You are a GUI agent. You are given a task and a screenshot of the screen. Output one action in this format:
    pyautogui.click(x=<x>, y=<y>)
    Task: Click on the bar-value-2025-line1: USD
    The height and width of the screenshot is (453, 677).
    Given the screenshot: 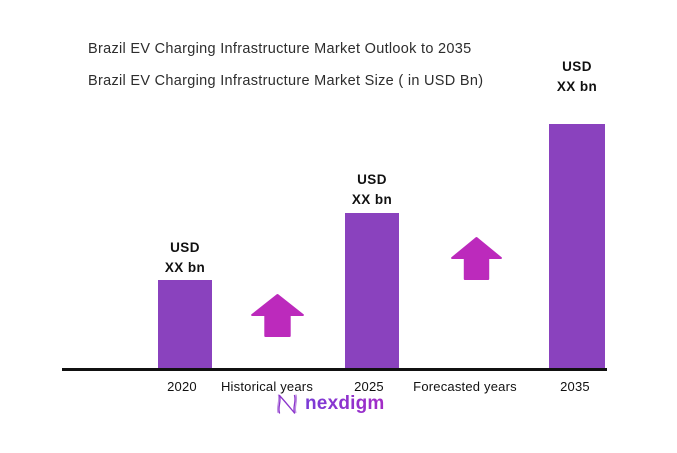 What is the action you would take?
    pyautogui.click(x=372, y=179)
    